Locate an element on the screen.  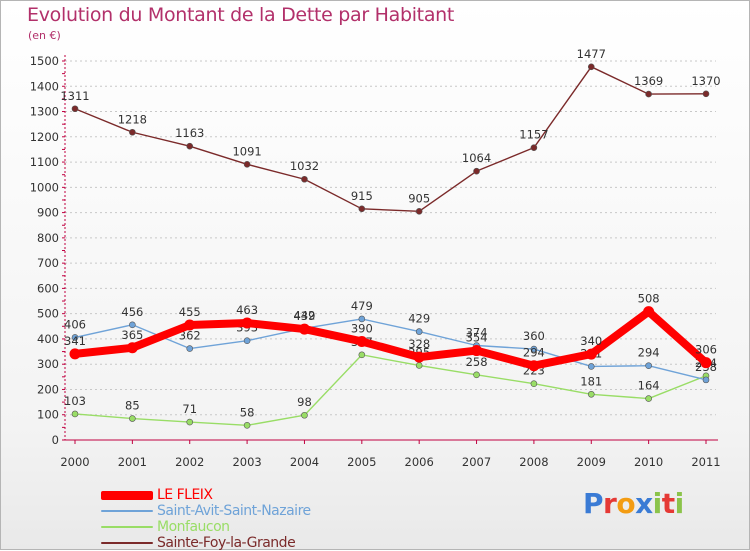
x-tick-label: 2009 is located at coordinates (591, 462).